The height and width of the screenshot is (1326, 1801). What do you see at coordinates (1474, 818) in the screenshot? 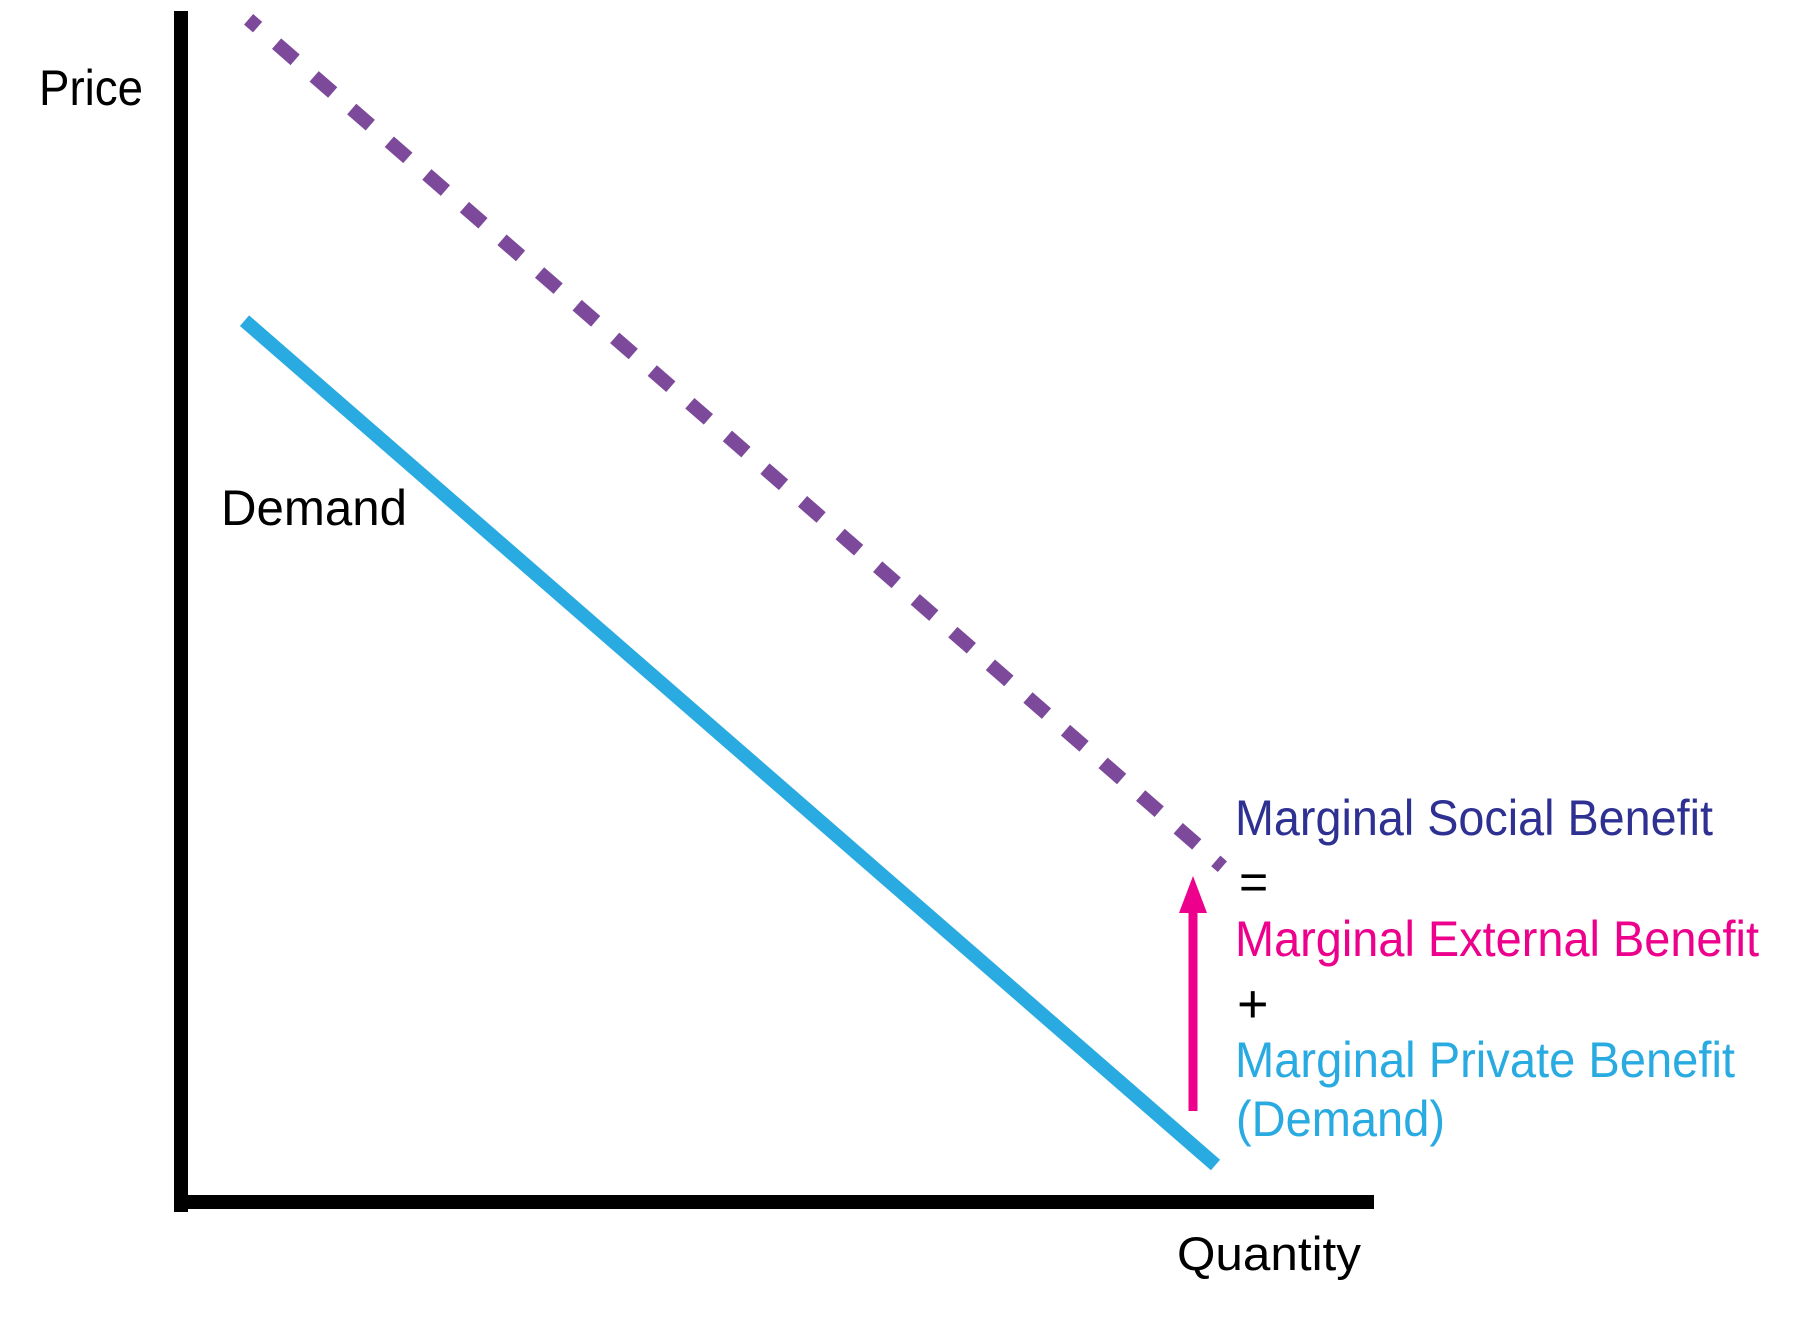
I see `svg-text: Marginal Social Benefit` at bounding box center [1474, 818].